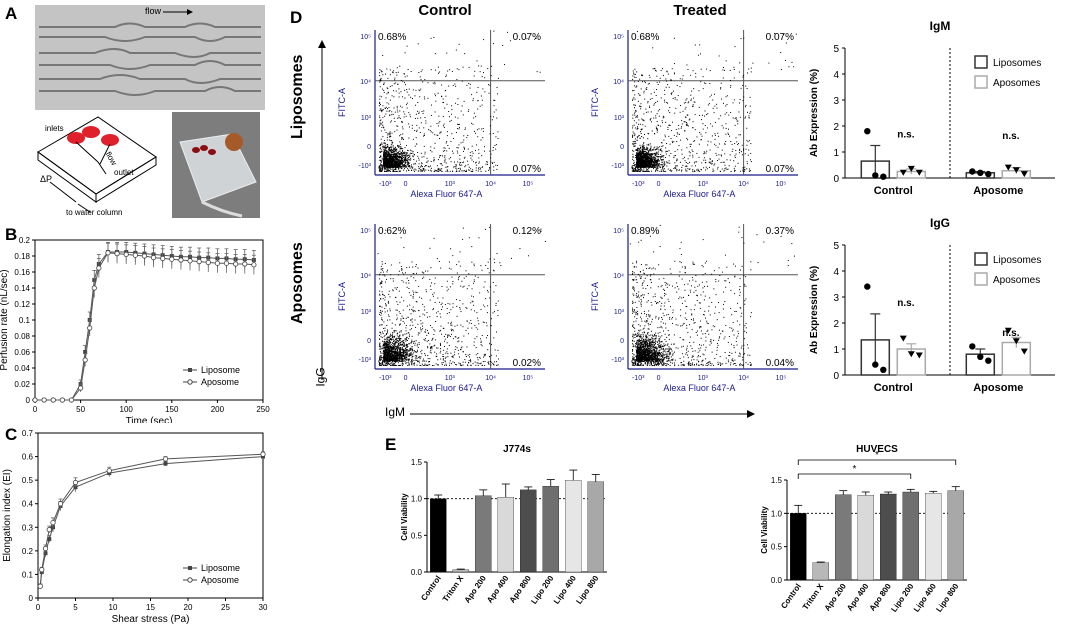  What do you see at coordinates (150, 57) in the screenshot?
I see `microchannel-micrograph: flow` at bounding box center [150, 57].